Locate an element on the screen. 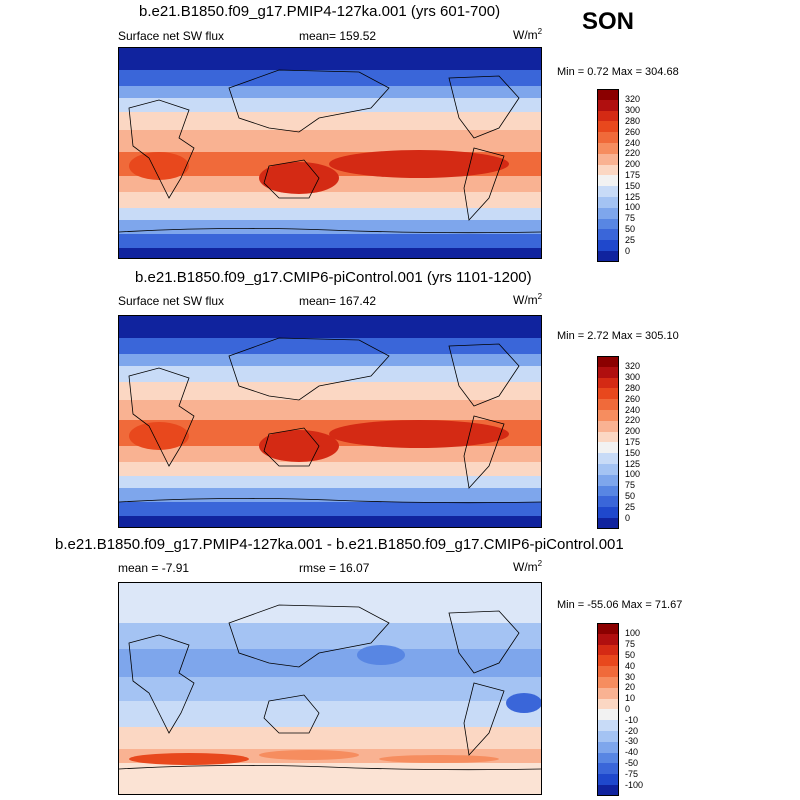  colorbar-tick-label: -10 is located at coordinates (632, 719).